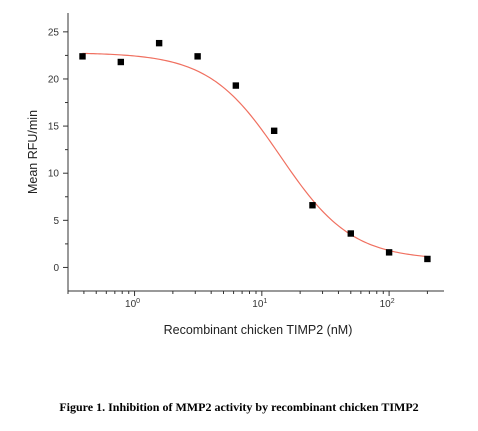 Image resolution: width=478 pixels, height=431 pixels. Describe the element at coordinates (54, 127) in the screenshot. I see `y-tick-label: 15` at that location.